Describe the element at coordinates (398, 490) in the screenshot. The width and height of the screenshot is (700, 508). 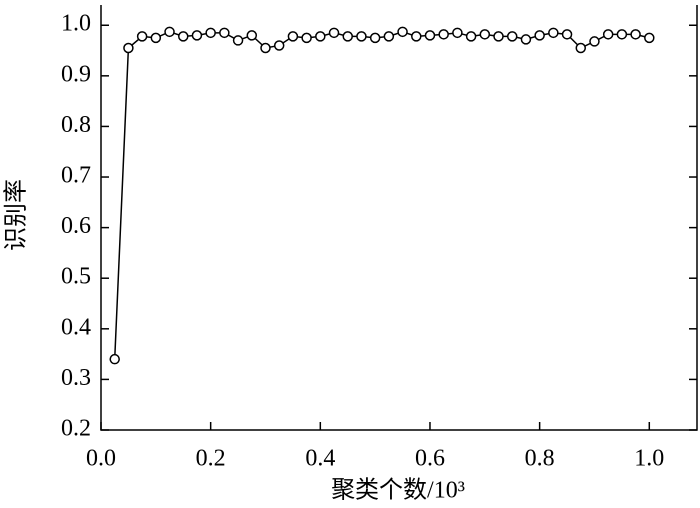
I see `x-axis-label: 聚类个数/10³` at that location.